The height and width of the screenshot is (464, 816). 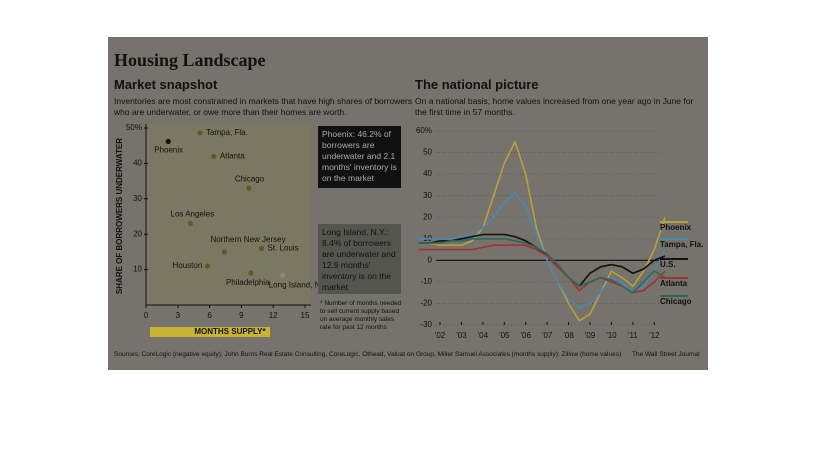 I want to click on point-label: Phoenix, so click(x=168, y=150).